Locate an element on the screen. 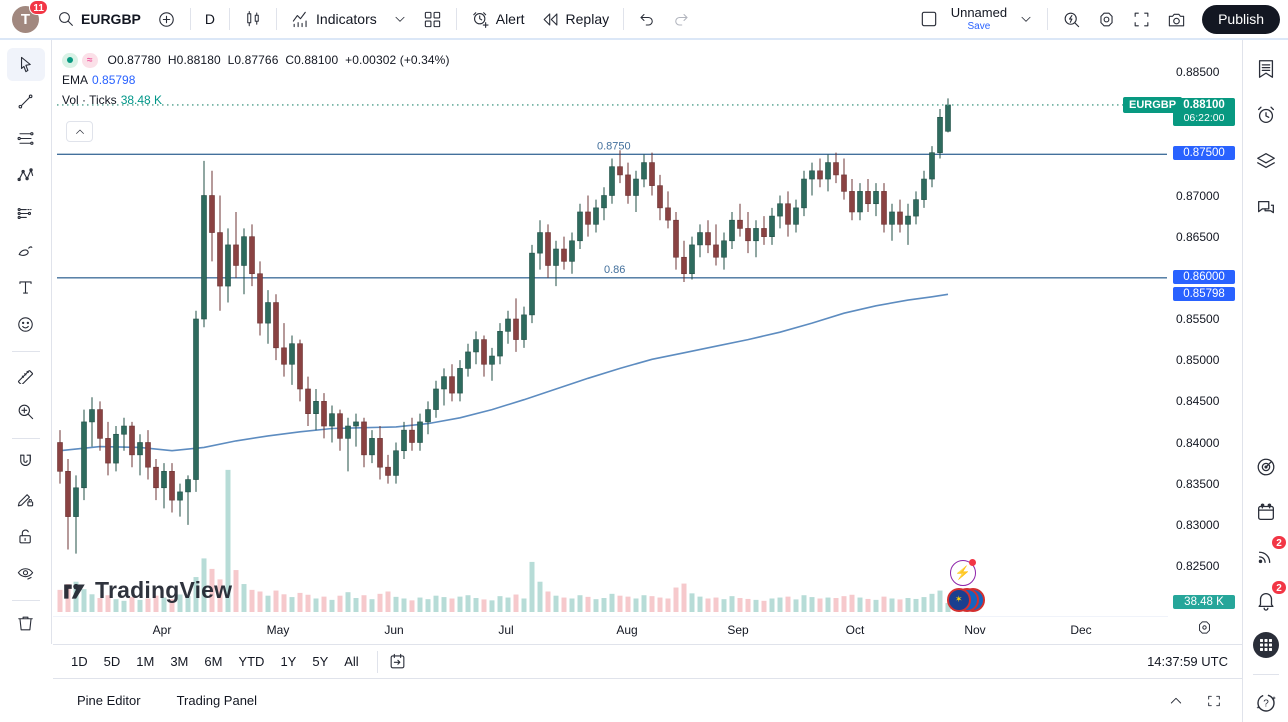 This screenshot has height=722, width=1288. fib-retracement-tool-button is located at coordinates (26, 138).